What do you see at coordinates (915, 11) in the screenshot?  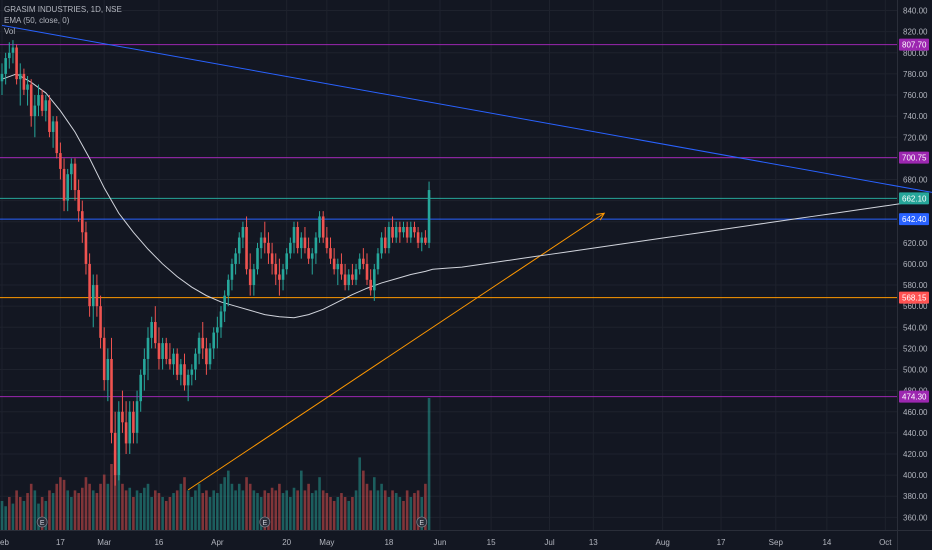 I see `price-tick-label: 840.00` at bounding box center [915, 11].